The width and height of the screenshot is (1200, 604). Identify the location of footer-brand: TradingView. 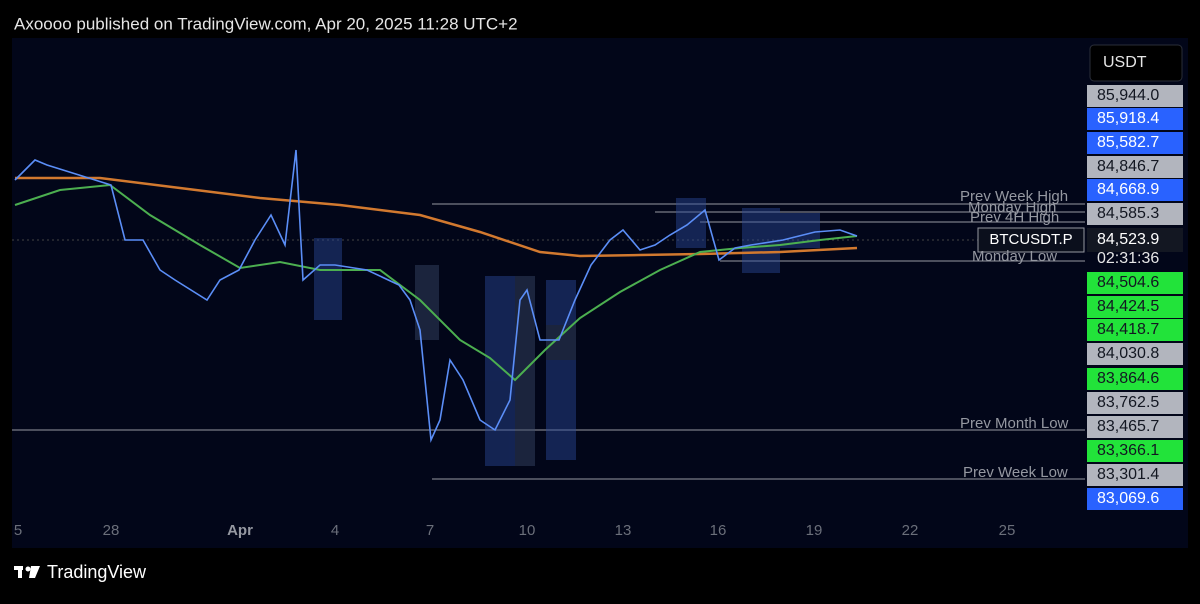
(97, 572).